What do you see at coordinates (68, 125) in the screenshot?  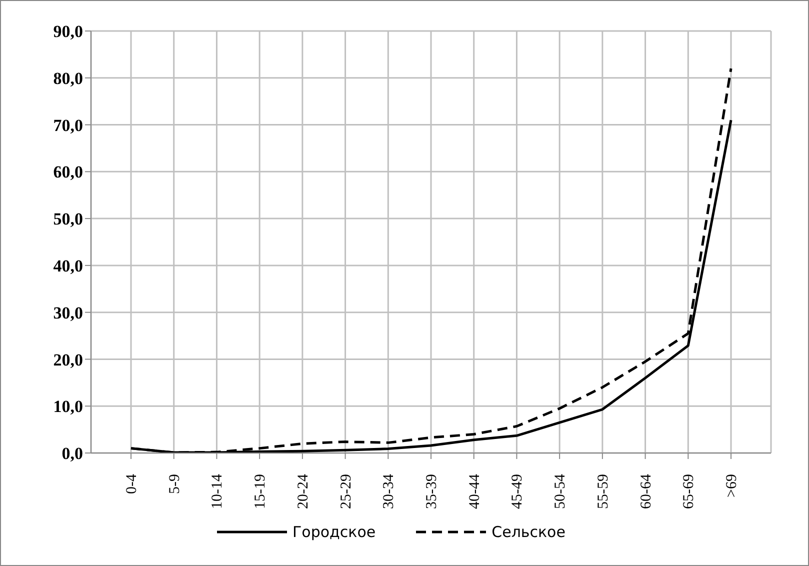 I see `y-tick-label: 70,0` at bounding box center [68, 125].